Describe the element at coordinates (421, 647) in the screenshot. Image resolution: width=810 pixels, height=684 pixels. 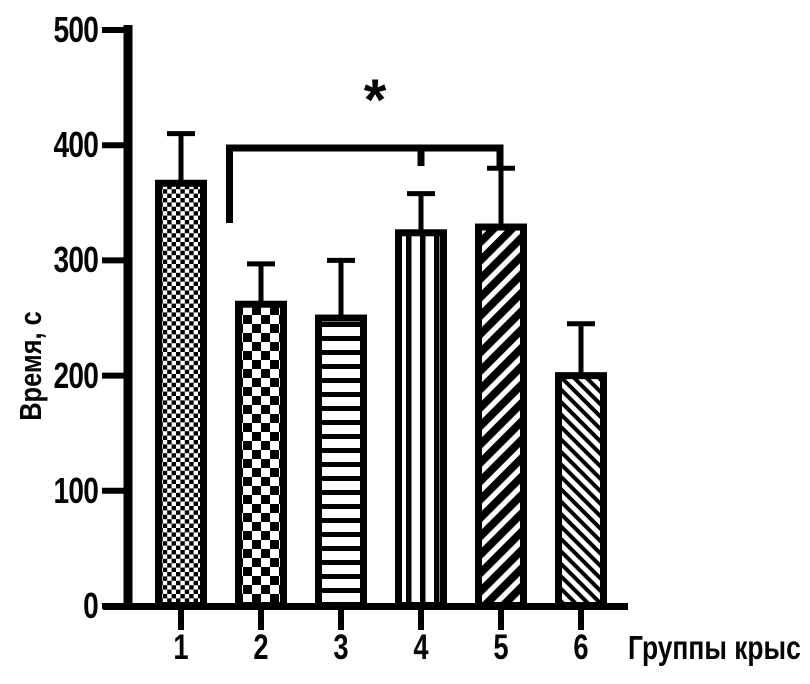
I see `x-tick-label-4: 4` at that location.